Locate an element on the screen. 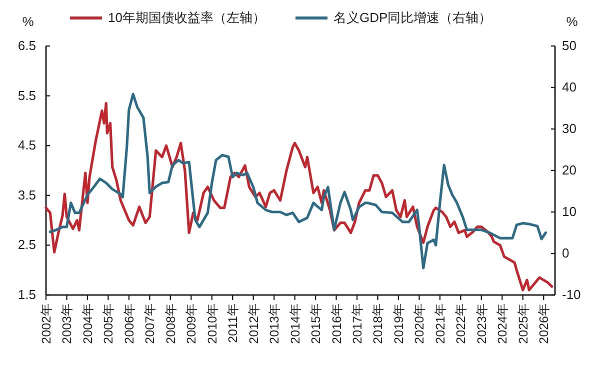  x-tick-label: 2019年 is located at coordinates (399, 323).